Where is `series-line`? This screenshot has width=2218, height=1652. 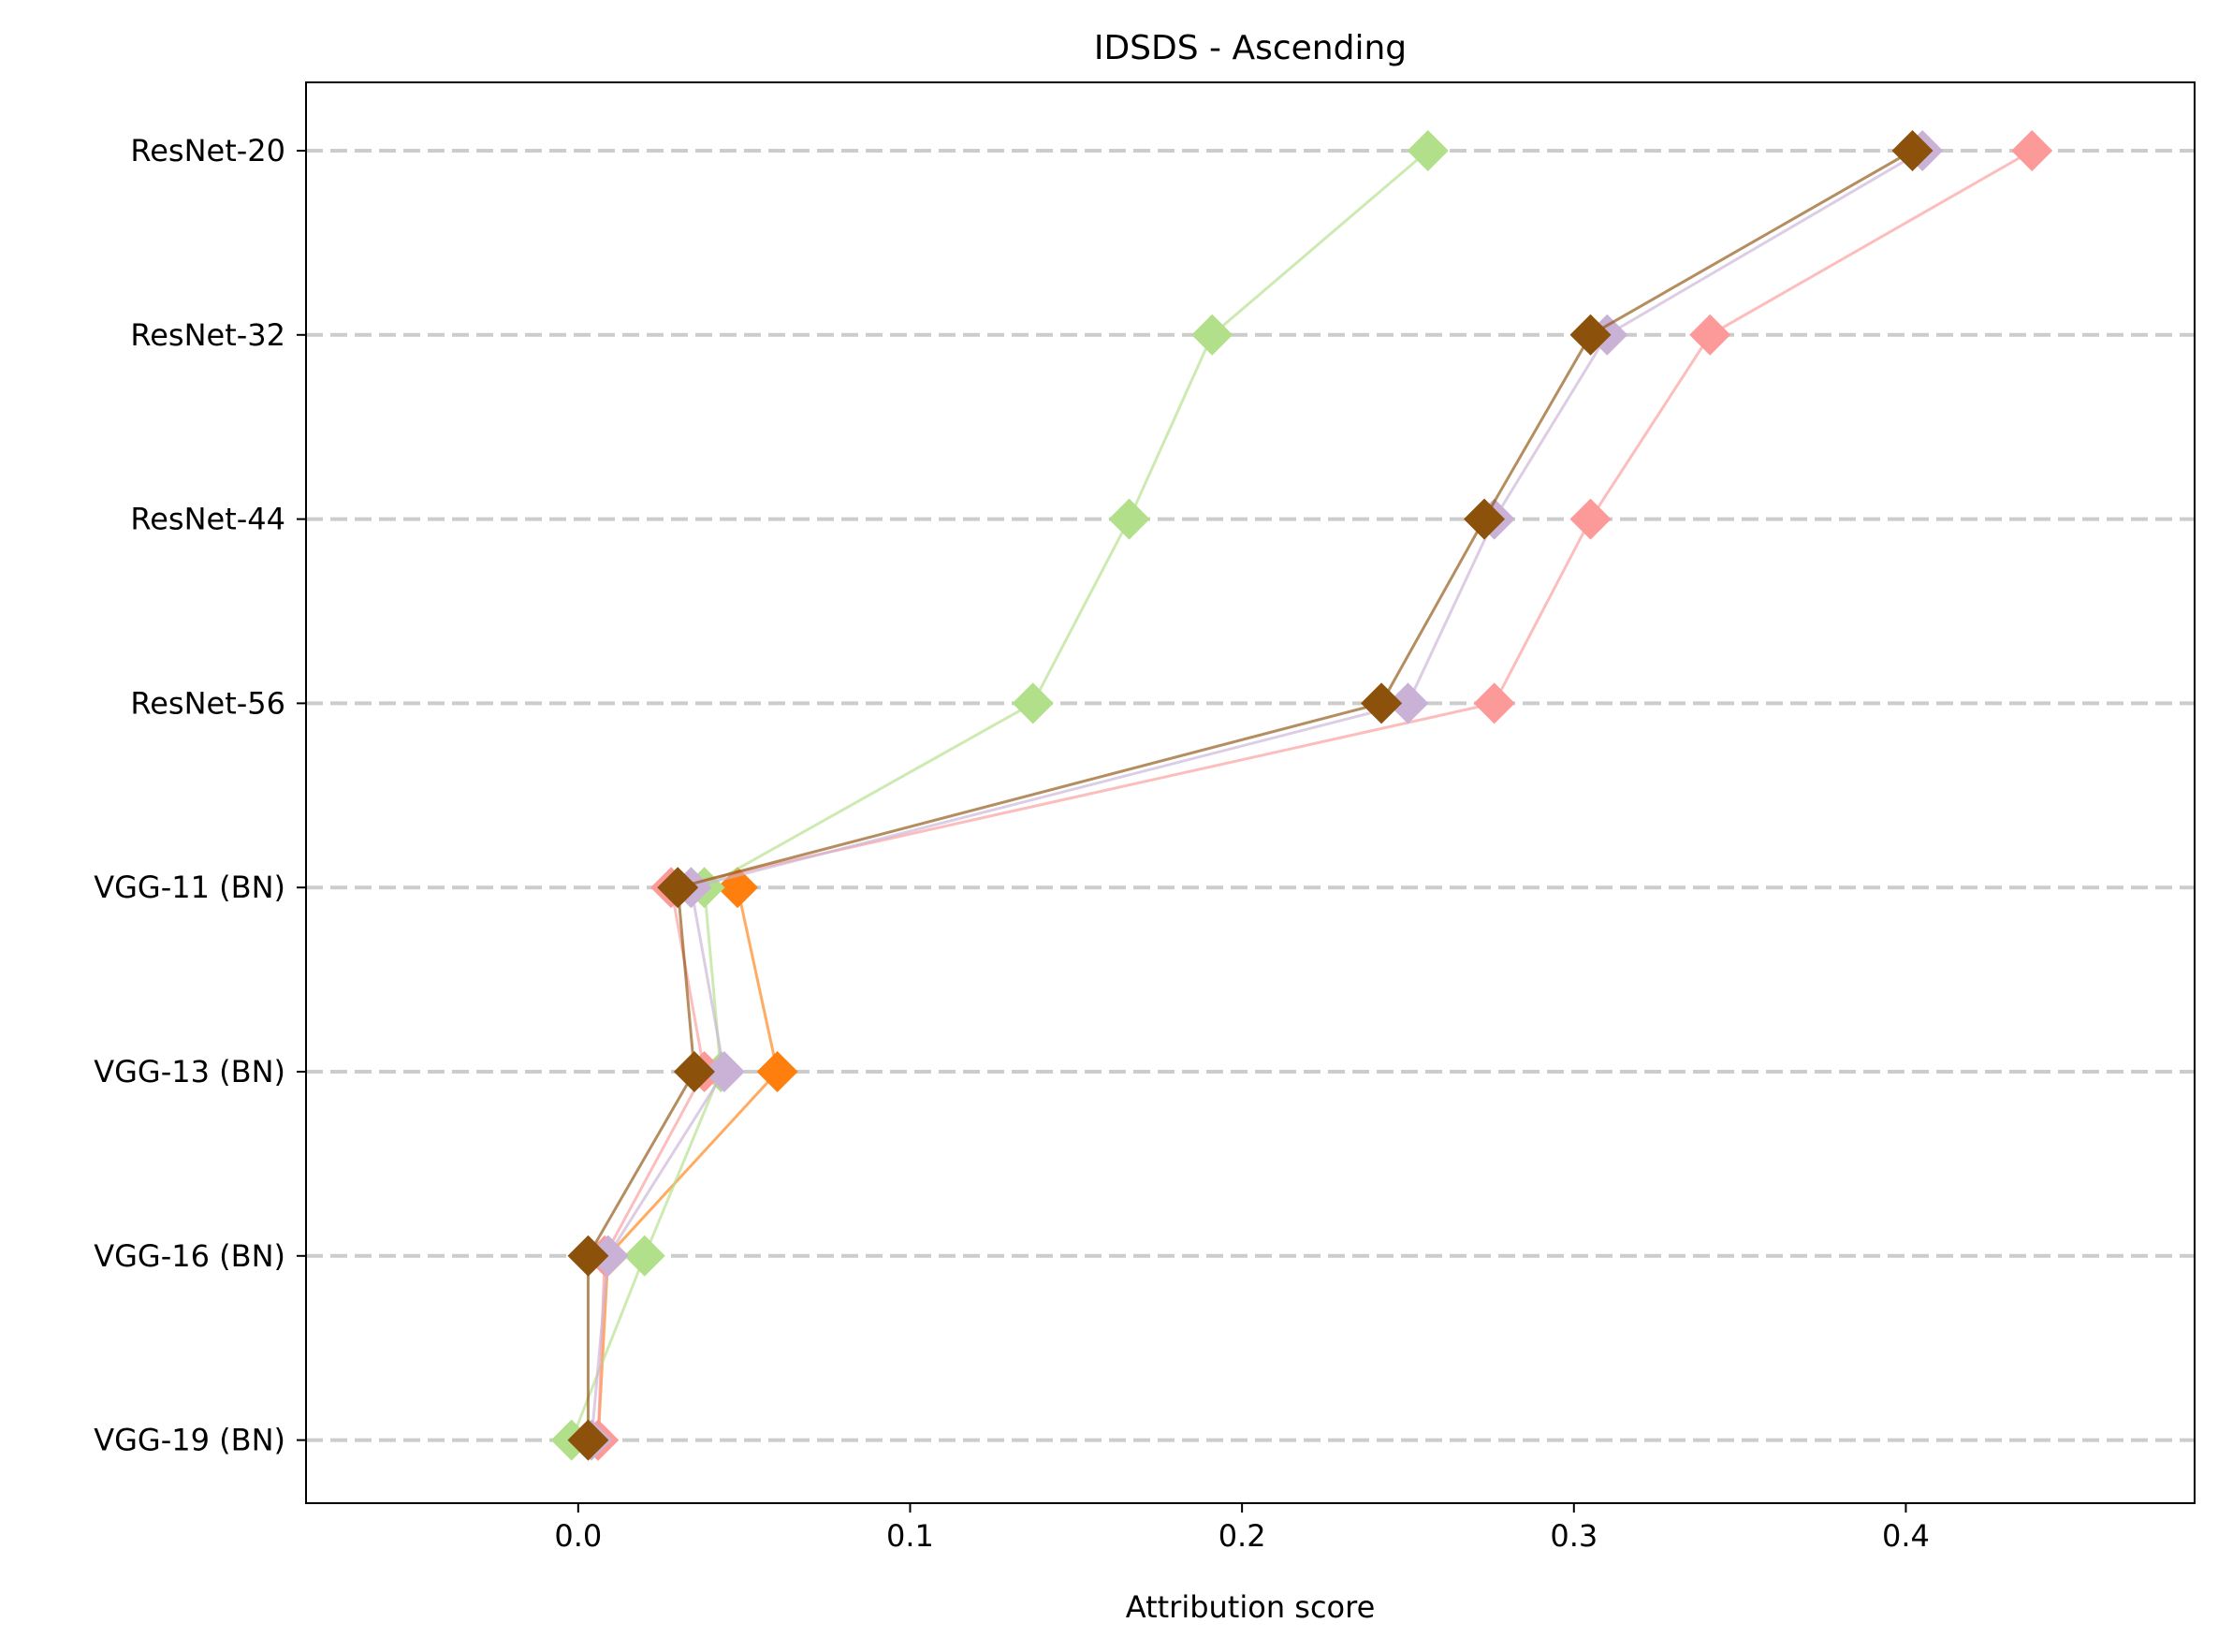
series-line is located at coordinates (688, 1163).